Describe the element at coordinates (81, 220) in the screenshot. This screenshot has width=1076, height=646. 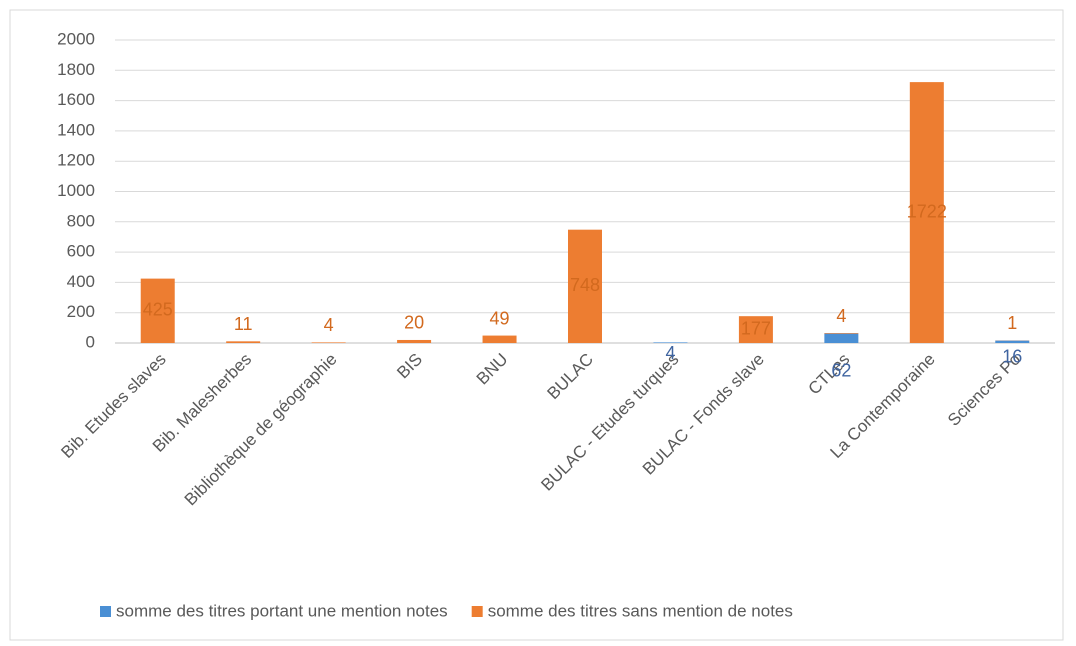
I see `y-tick-label: 800` at that location.